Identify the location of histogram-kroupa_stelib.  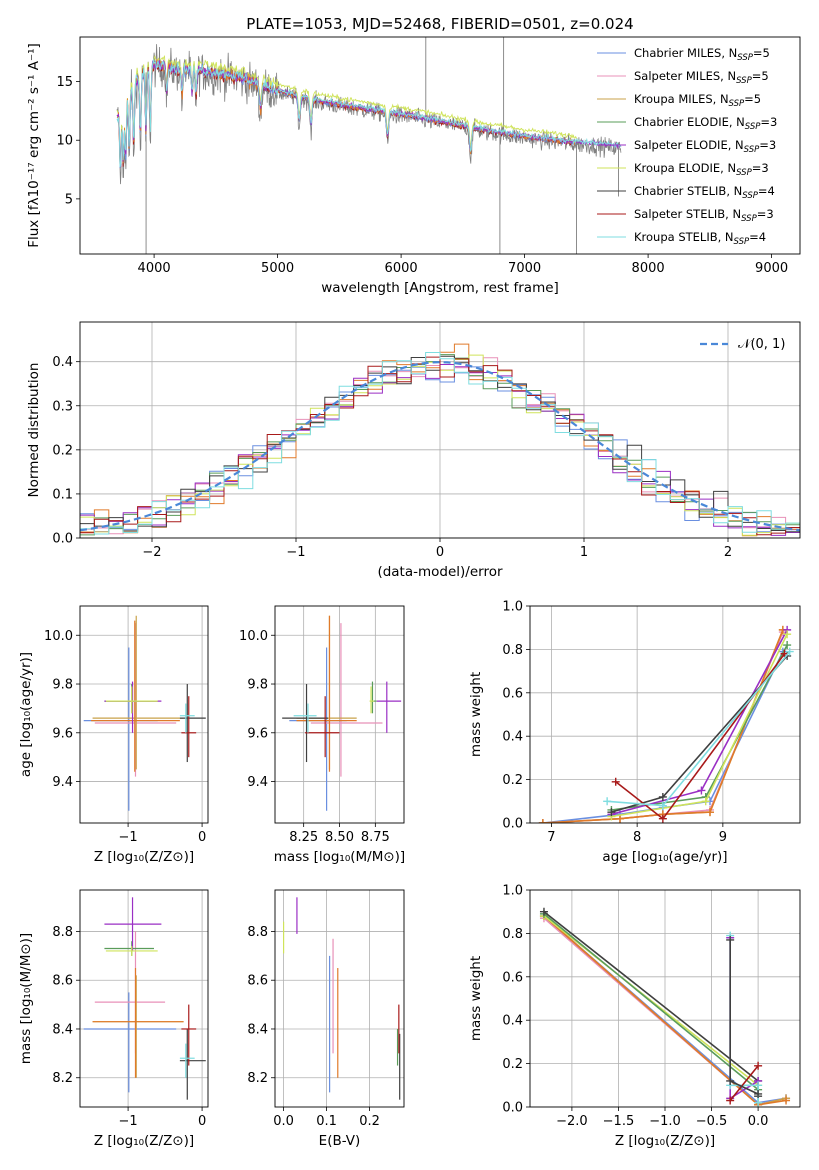
(440, 445).